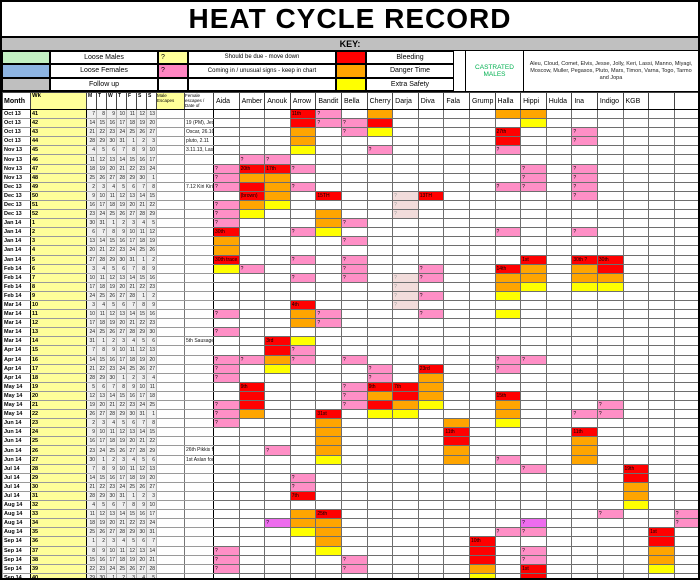 The height and width of the screenshot is (580, 700). What do you see at coordinates (58, 177) in the screenshot?
I see `week-cell: 48` at bounding box center [58, 177].